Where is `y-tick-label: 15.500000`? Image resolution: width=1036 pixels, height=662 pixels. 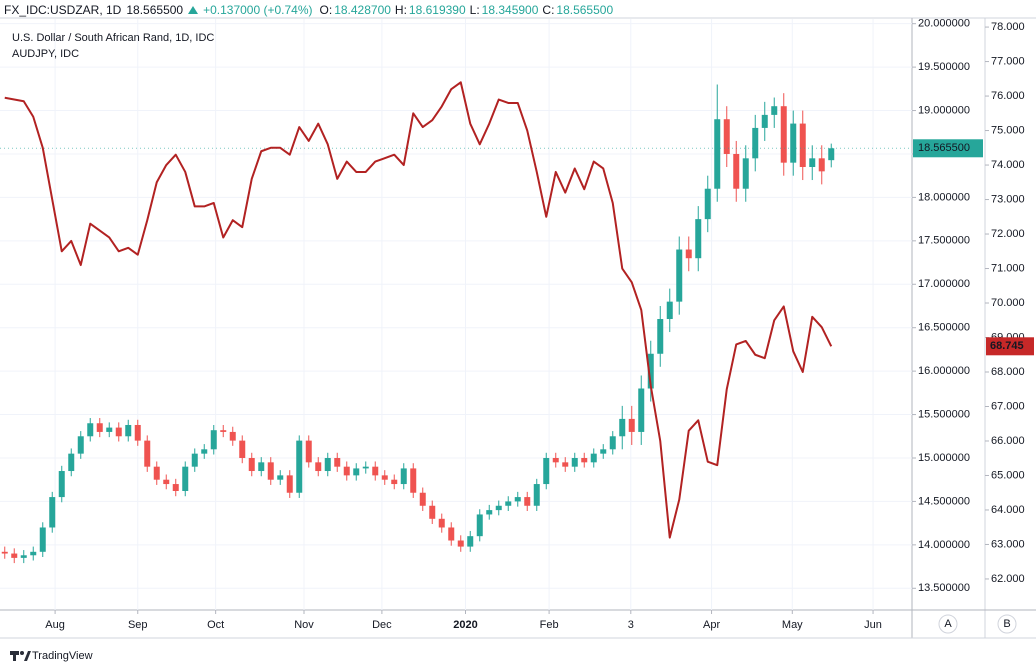
y-tick-label: 15.500000 is located at coordinates (944, 414).